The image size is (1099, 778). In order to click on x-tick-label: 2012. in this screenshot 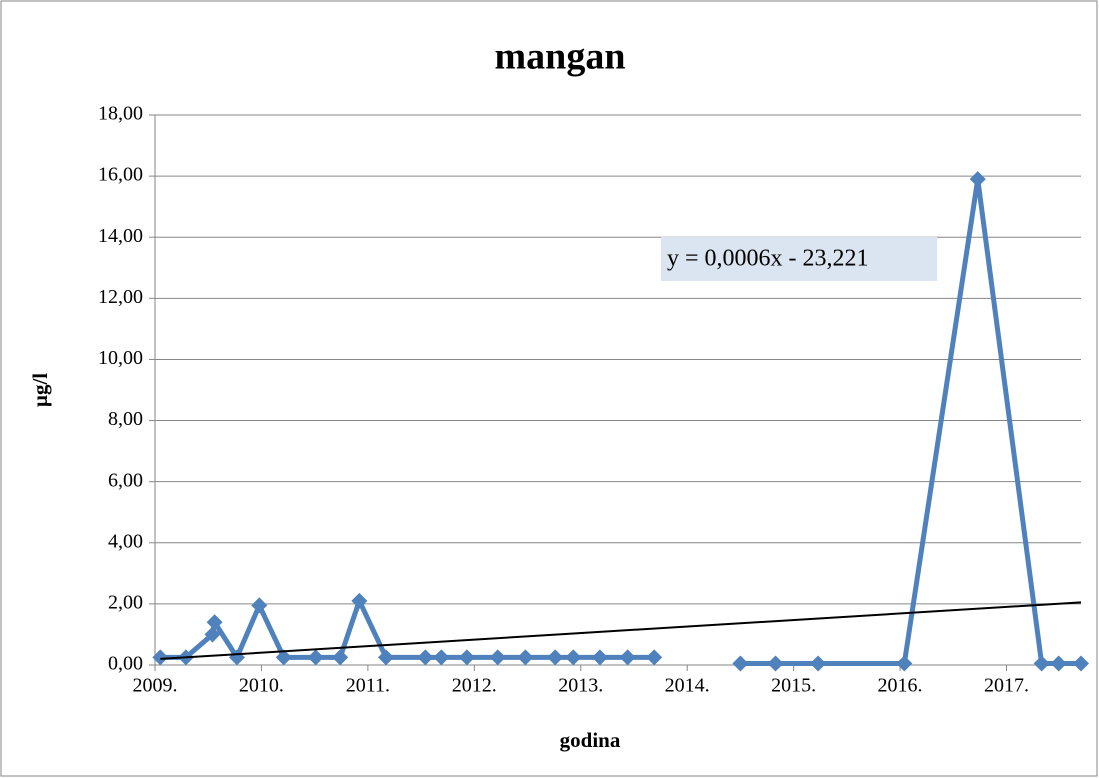, I will do `click(474, 686)`.